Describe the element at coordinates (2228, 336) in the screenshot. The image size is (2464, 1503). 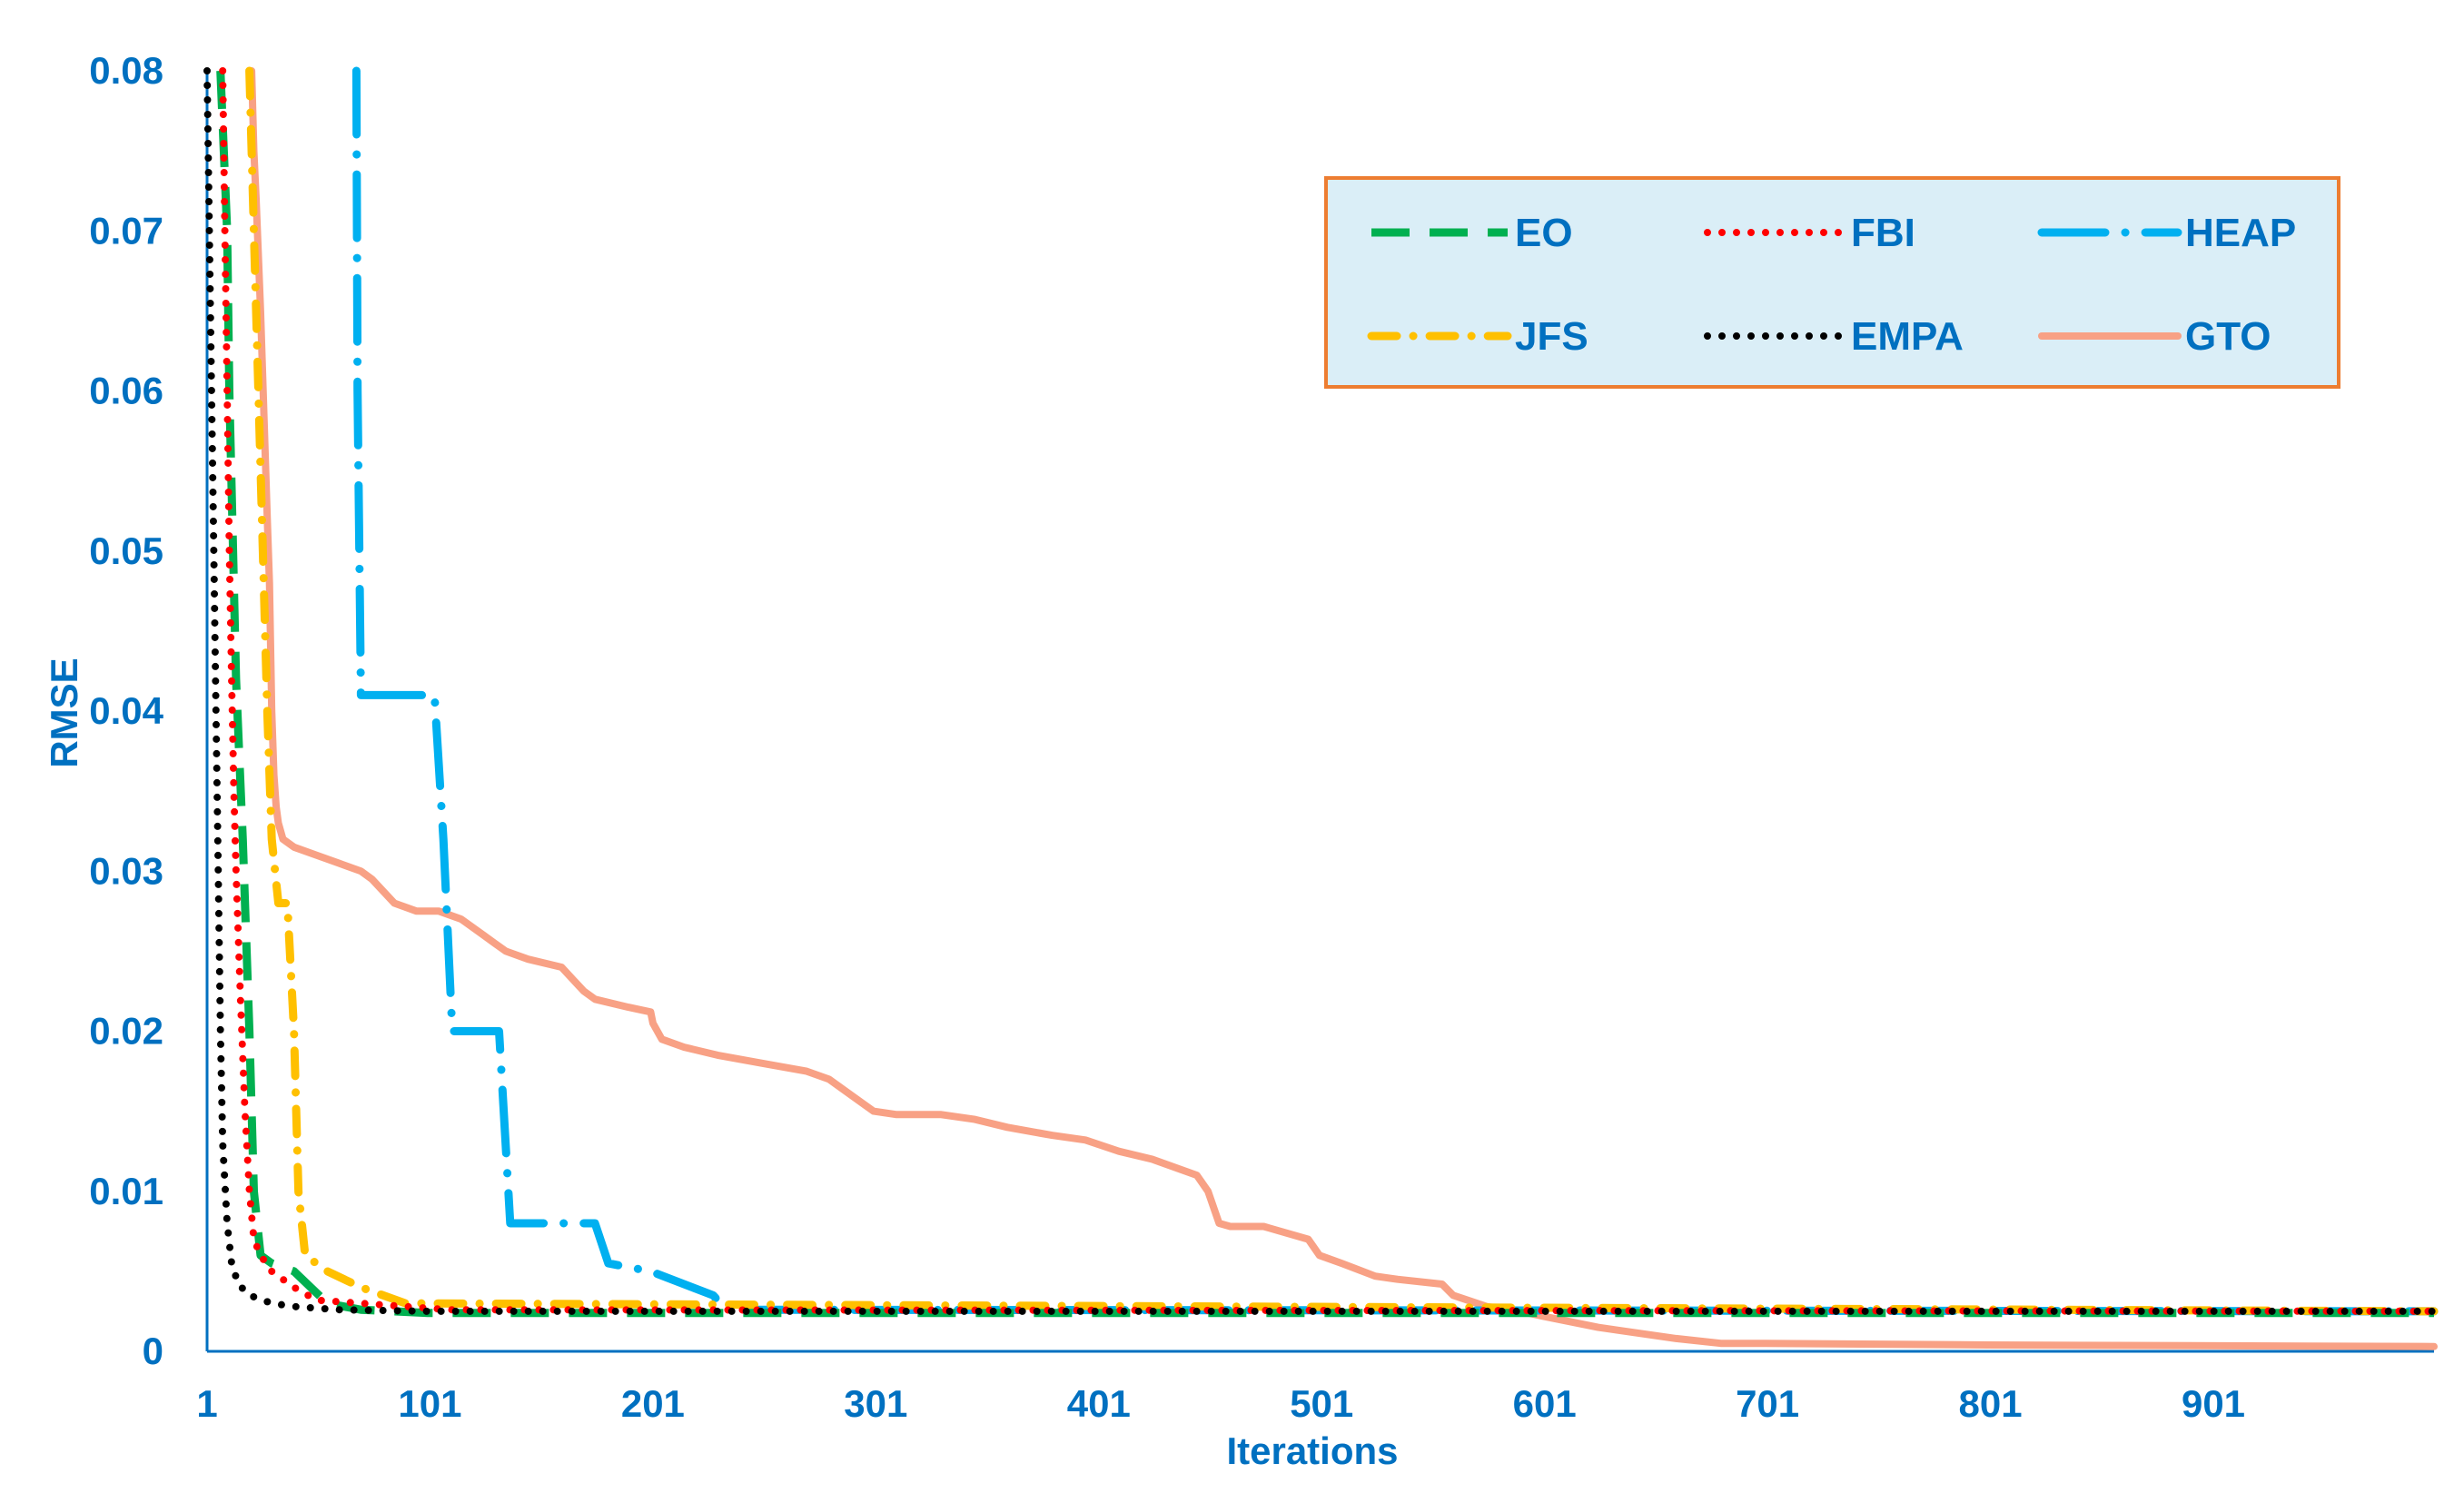
I see `legend-label-gto: GTO` at that location.